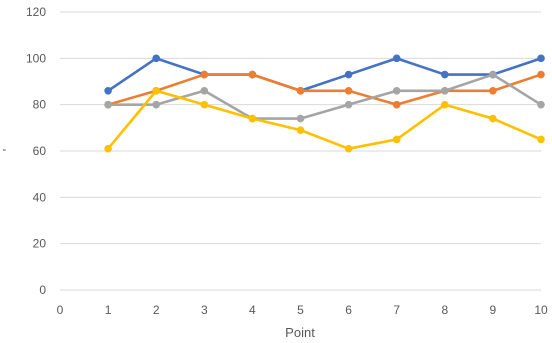 This screenshot has width=552, height=343. Describe the element at coordinates (42, 290) in the screenshot. I see `y-tick-label: 0` at that location.